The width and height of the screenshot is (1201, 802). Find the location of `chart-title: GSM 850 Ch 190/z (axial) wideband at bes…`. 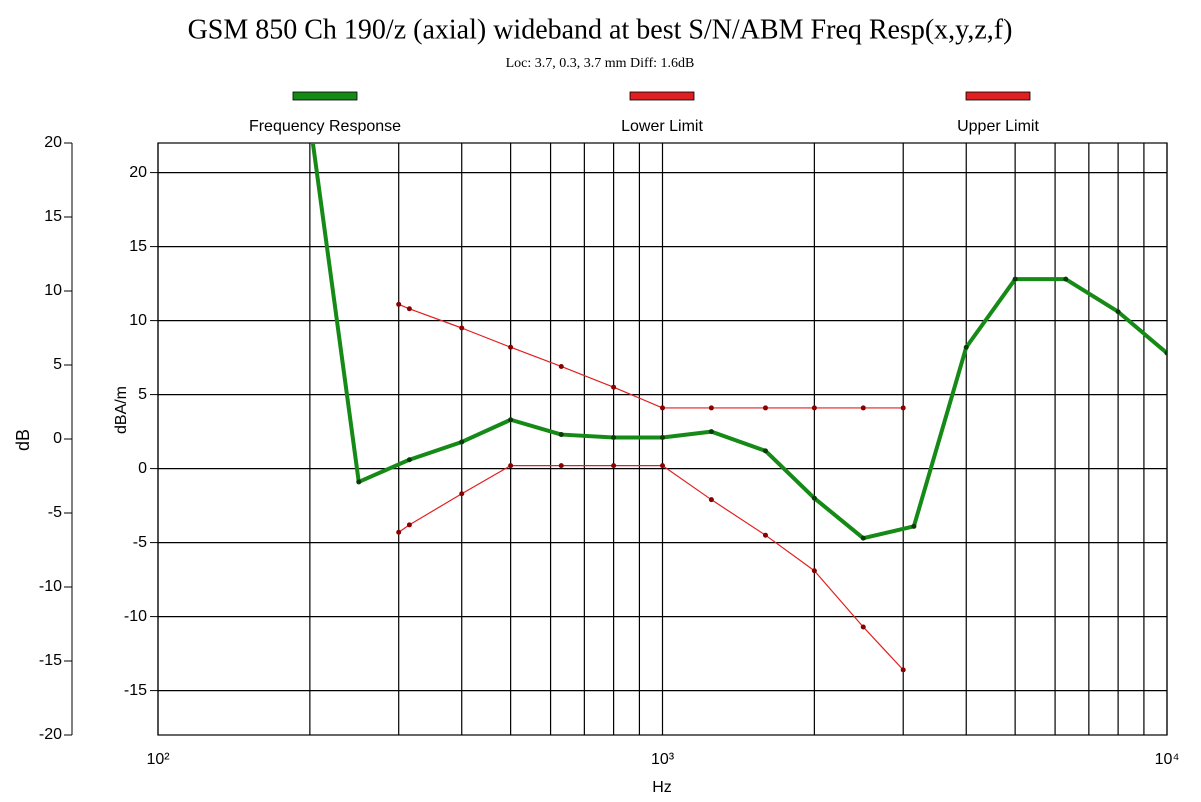

chart-title: GSM 850 Ch 190/z (axial) wideband at bes… is located at coordinates (600, 29).